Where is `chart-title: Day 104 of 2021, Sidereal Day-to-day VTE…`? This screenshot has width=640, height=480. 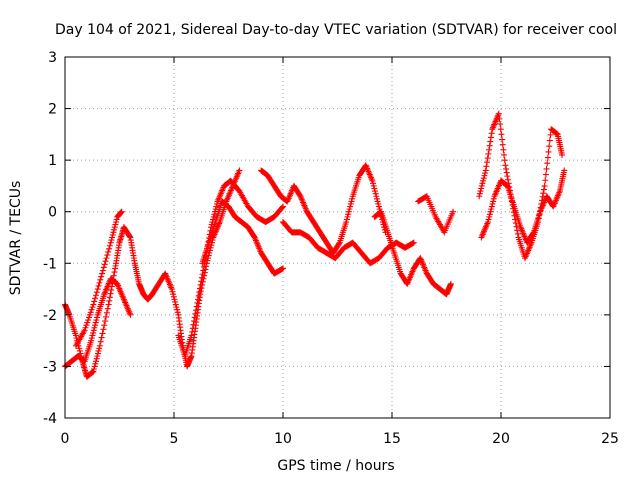 chart-title: Day 104 of 2021, Sidereal Day-to-day VTE… is located at coordinates (336, 30).